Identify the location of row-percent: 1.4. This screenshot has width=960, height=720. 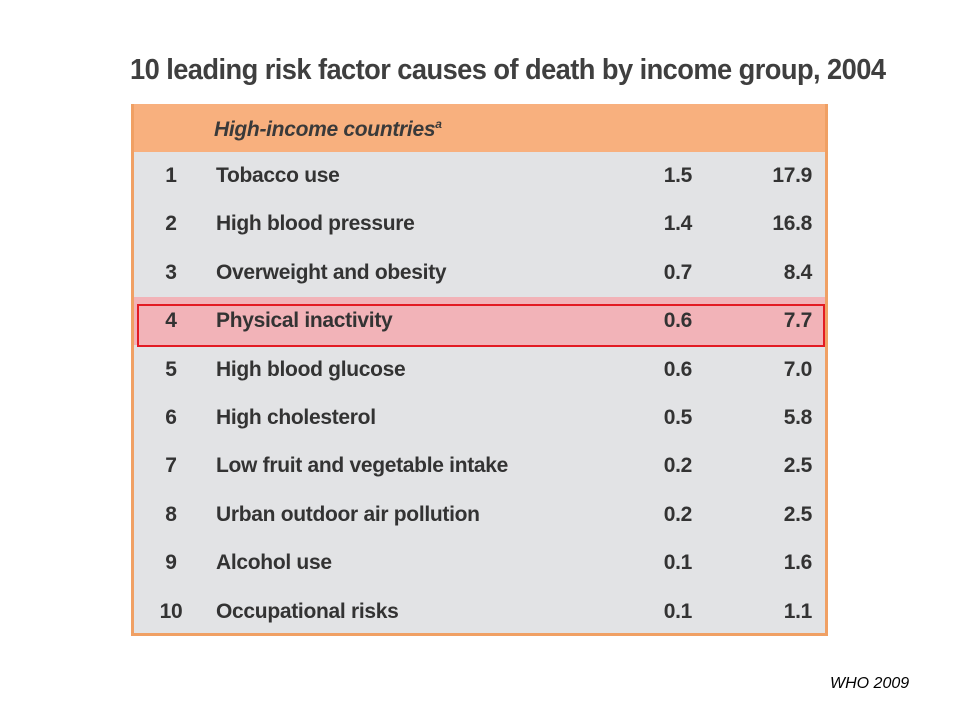
(678, 224).